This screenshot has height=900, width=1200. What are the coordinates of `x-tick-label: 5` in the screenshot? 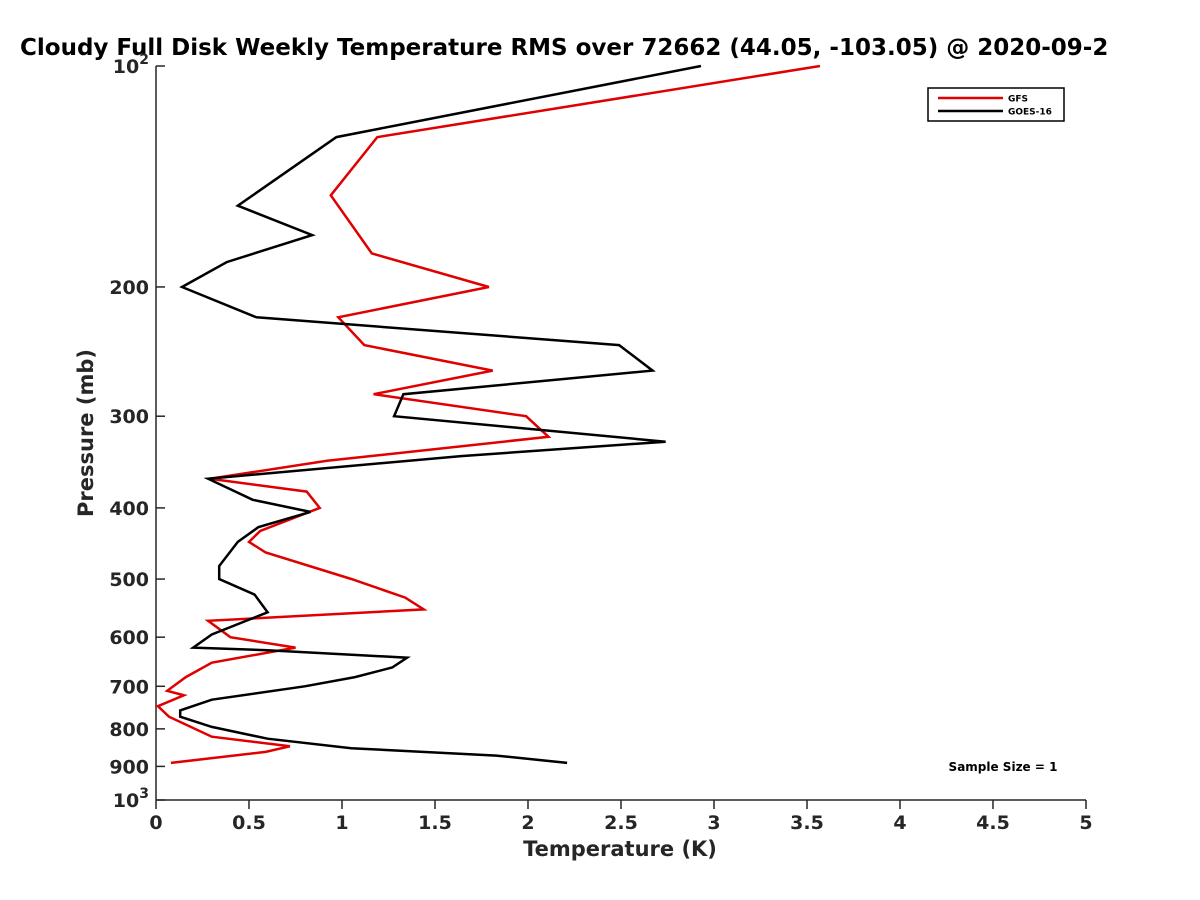 It's located at (1085, 823).